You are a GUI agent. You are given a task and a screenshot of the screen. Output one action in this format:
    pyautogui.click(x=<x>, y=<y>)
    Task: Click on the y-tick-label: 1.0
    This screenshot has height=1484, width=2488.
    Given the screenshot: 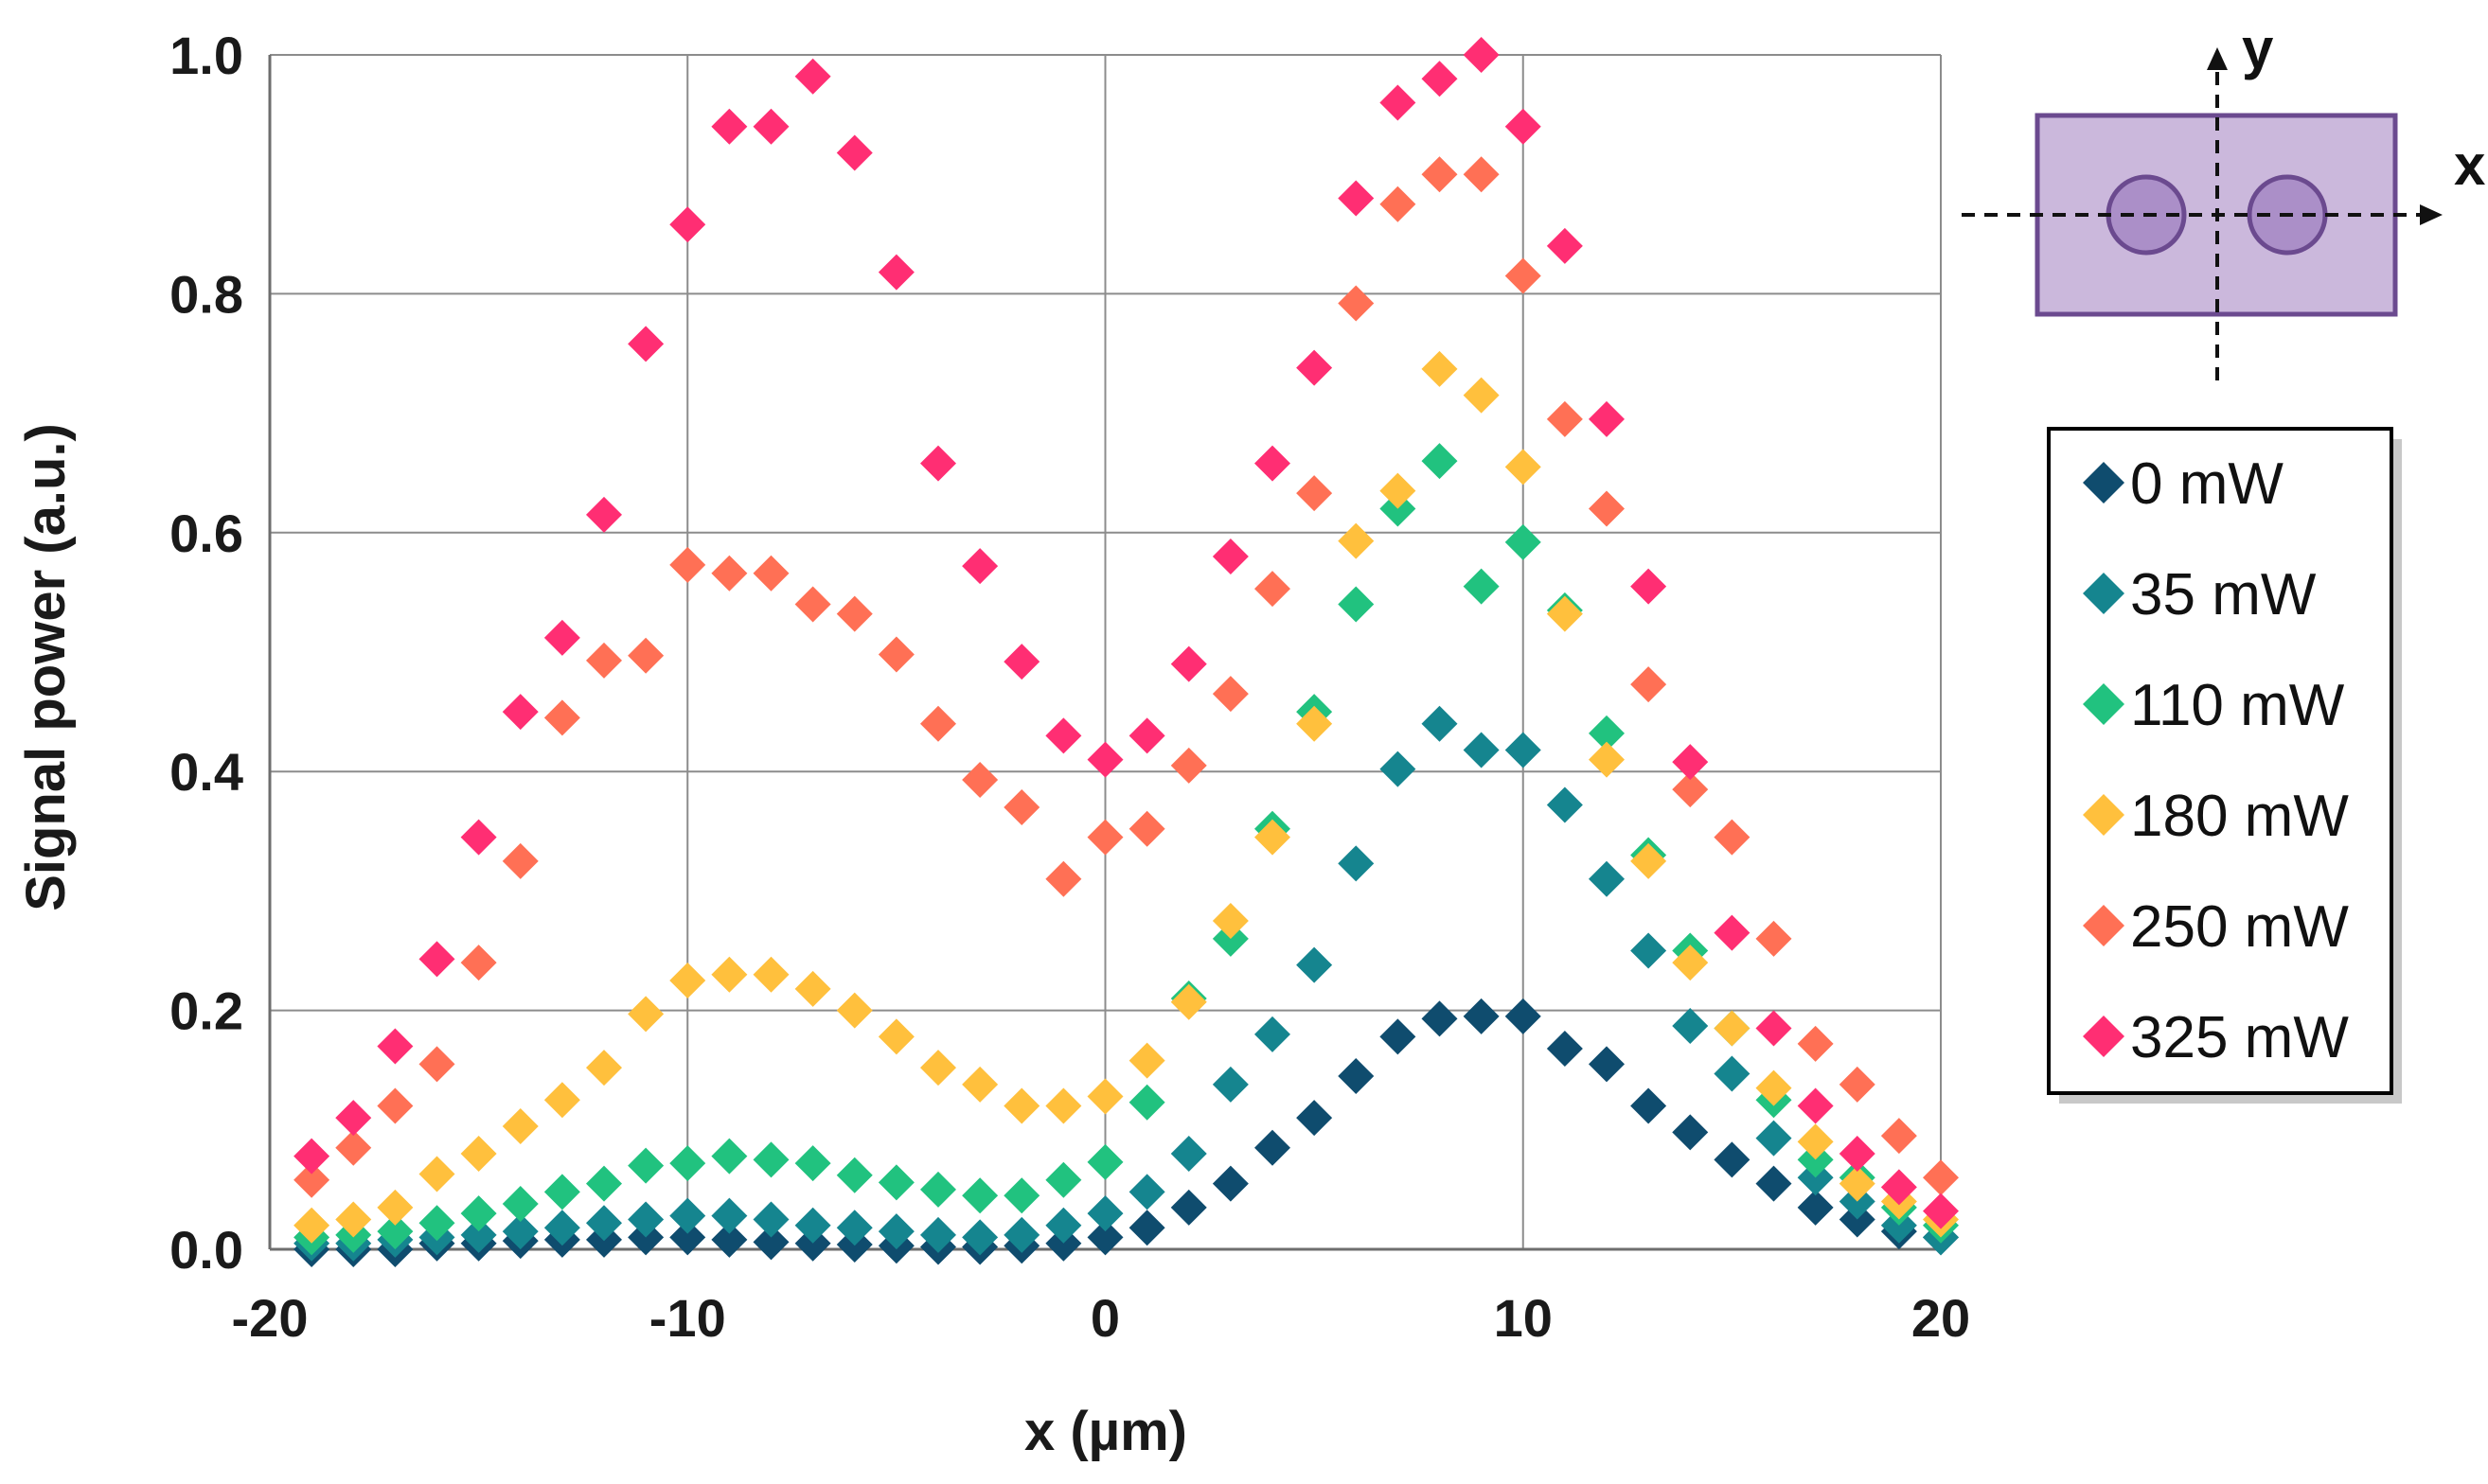 What is the action you would take?
    pyautogui.click(x=206, y=55)
    